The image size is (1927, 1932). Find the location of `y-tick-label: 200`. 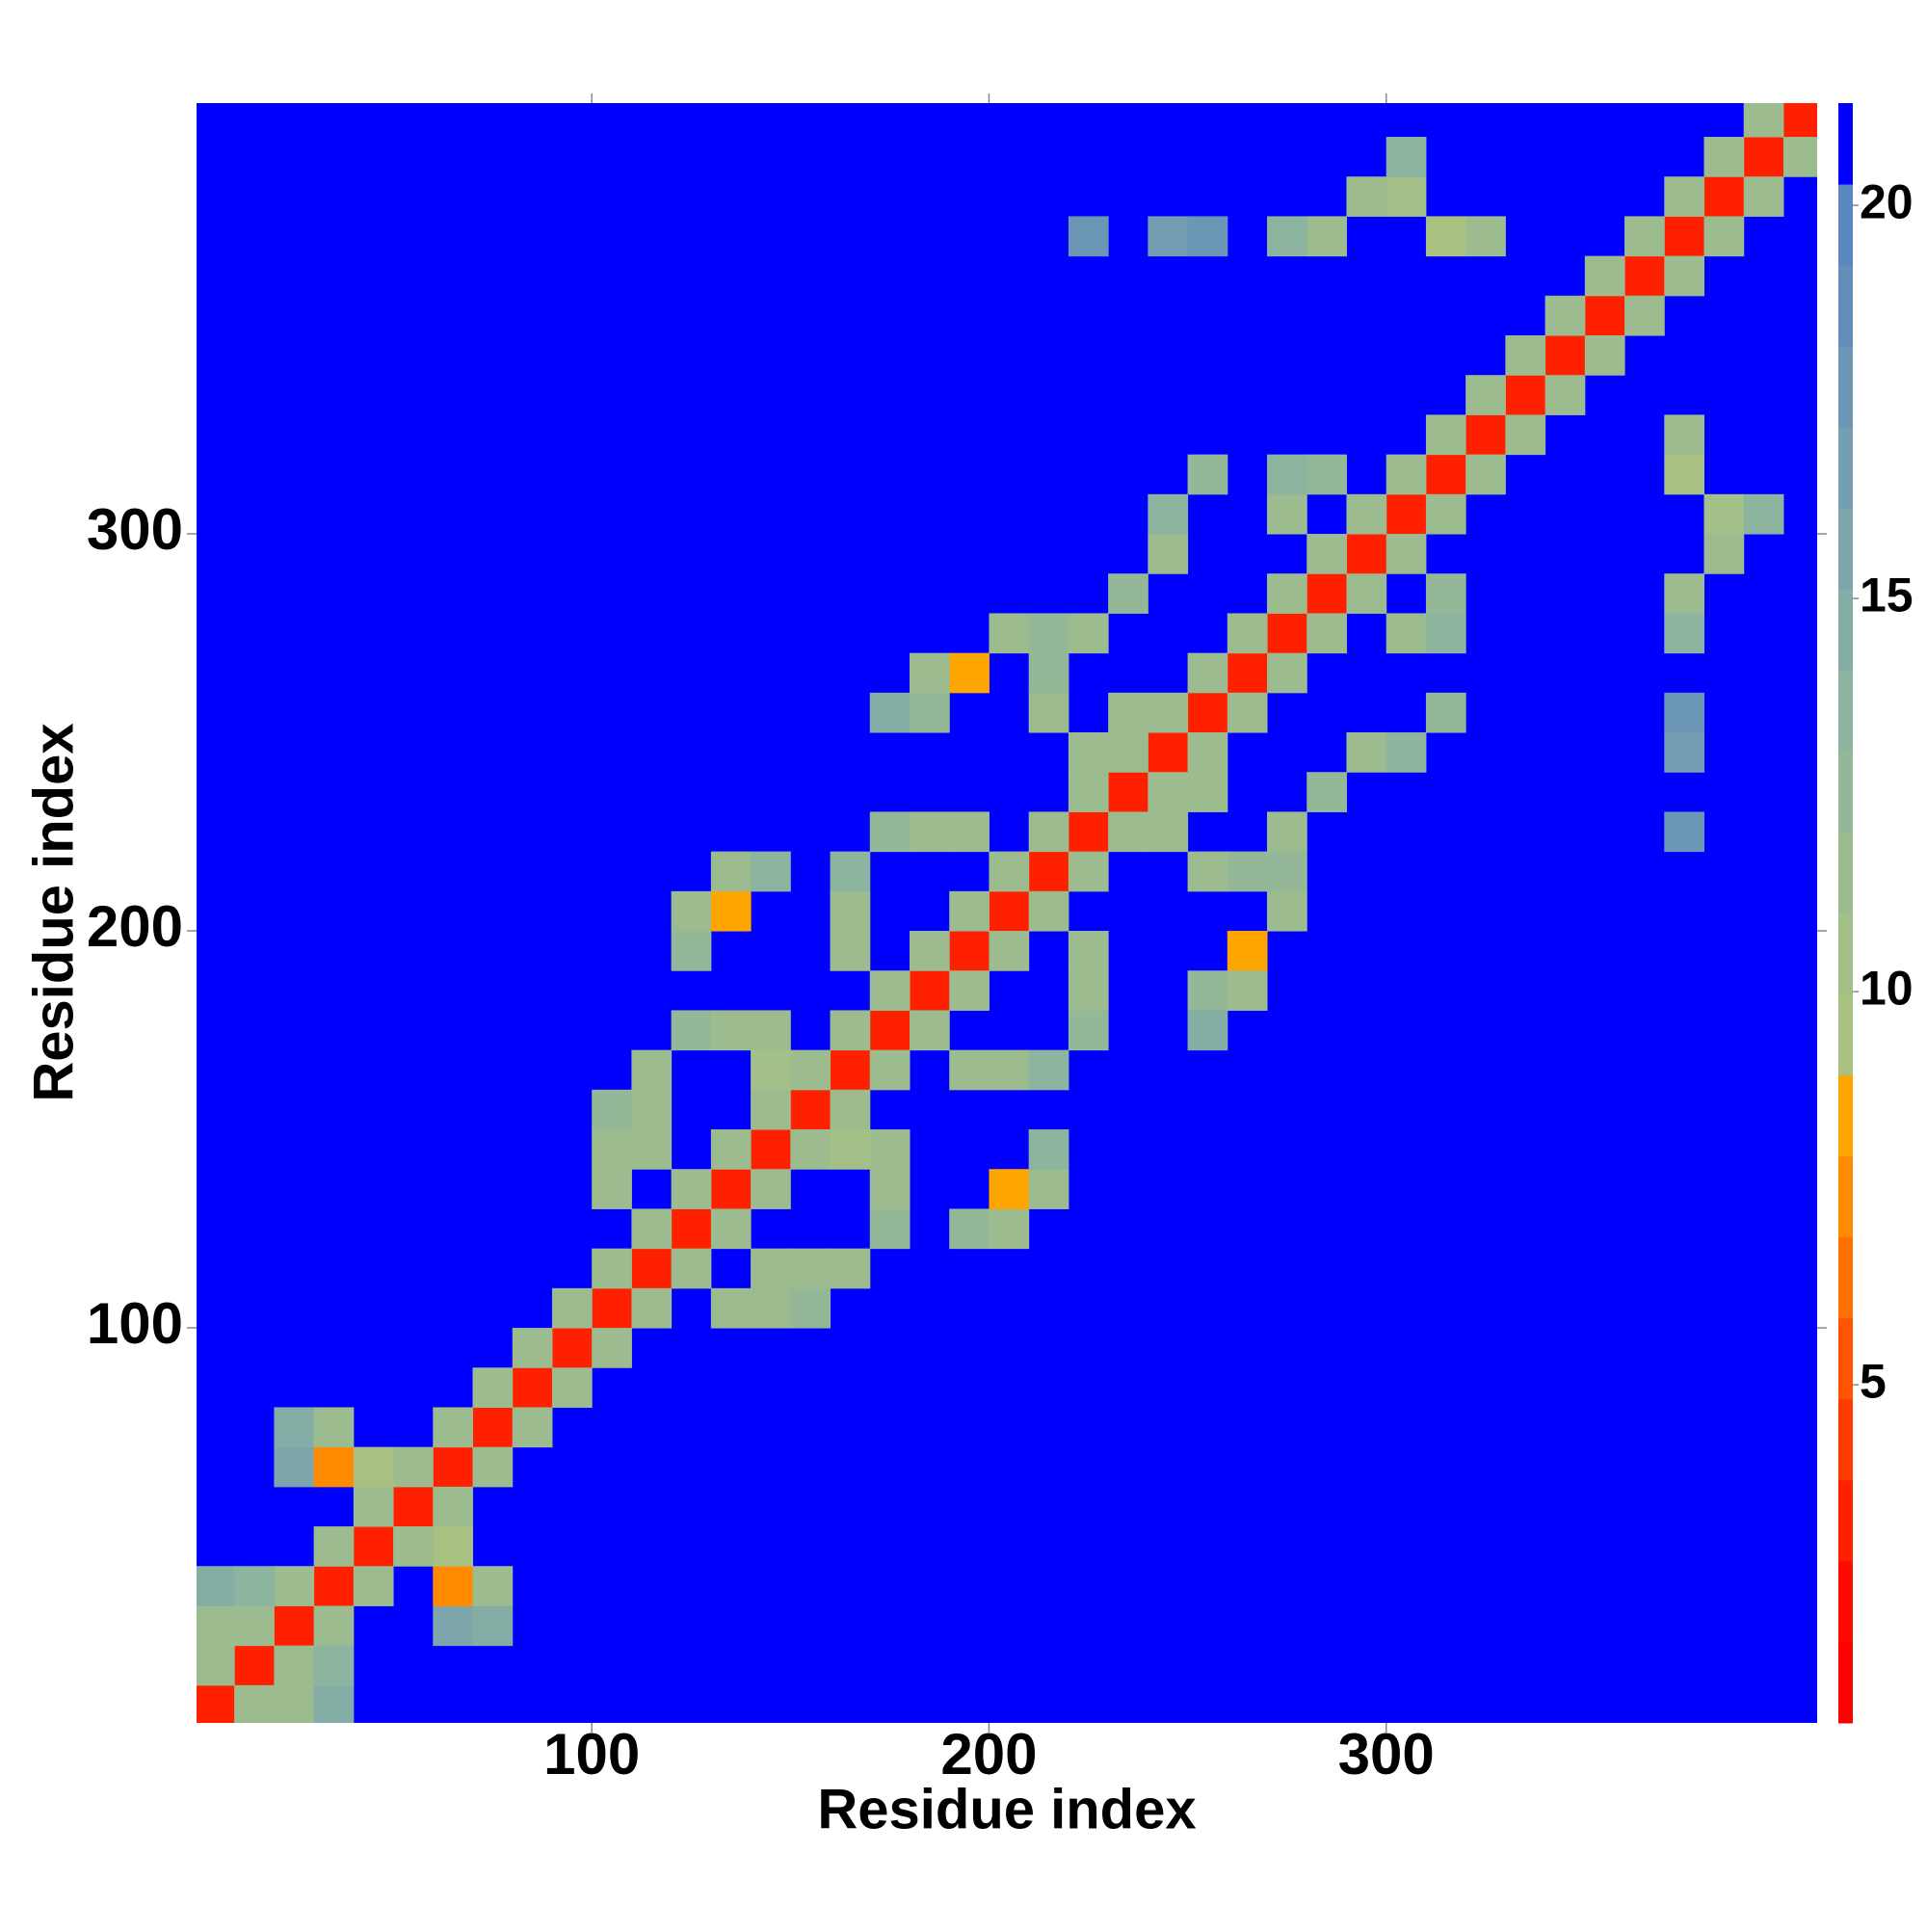

y-tick-label: 200 is located at coordinates (135, 926).